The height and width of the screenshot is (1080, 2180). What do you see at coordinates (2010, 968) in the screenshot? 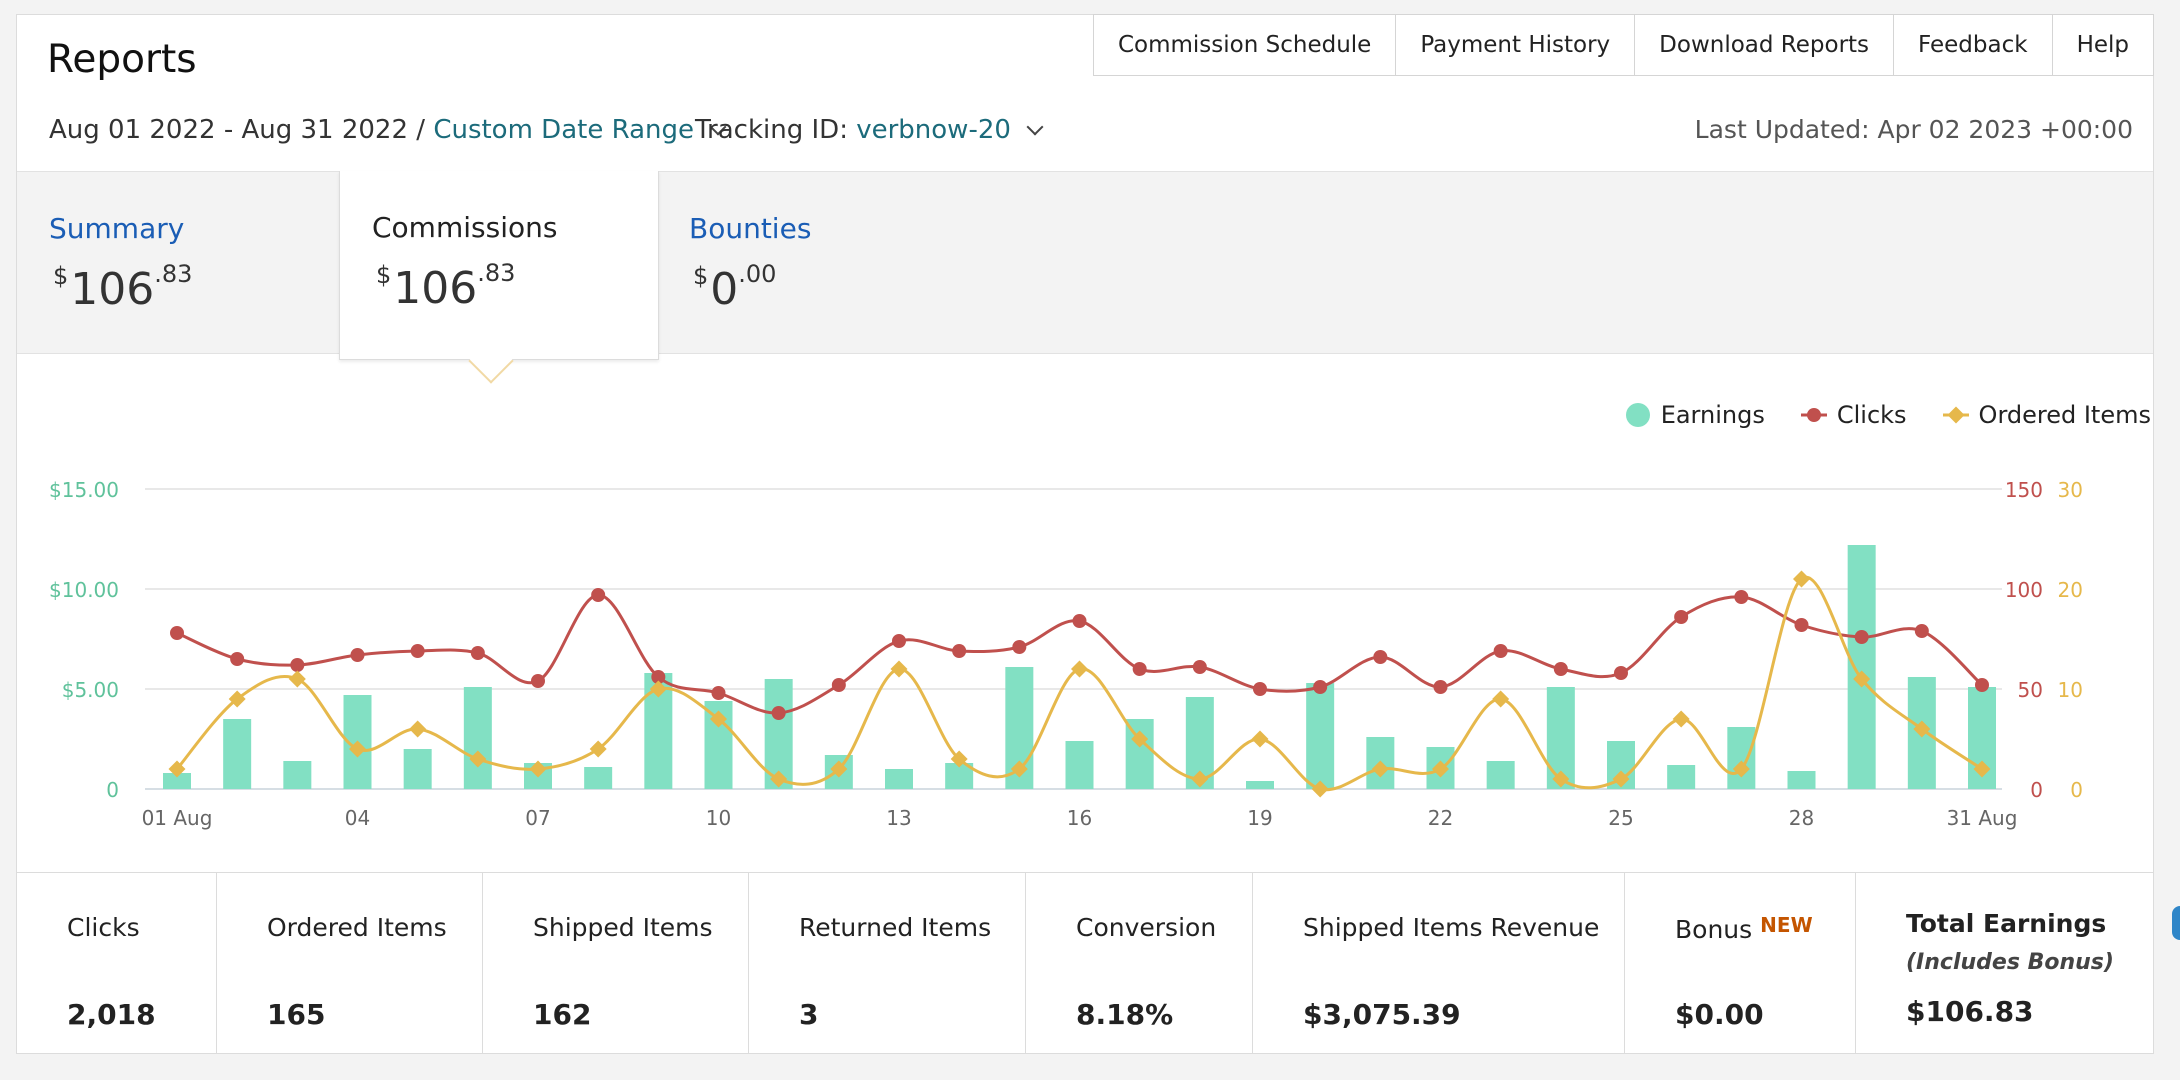
I see `stat-total-earnings: Total Earnings (Includes Bonus) $106.83` at bounding box center [2010, 968].